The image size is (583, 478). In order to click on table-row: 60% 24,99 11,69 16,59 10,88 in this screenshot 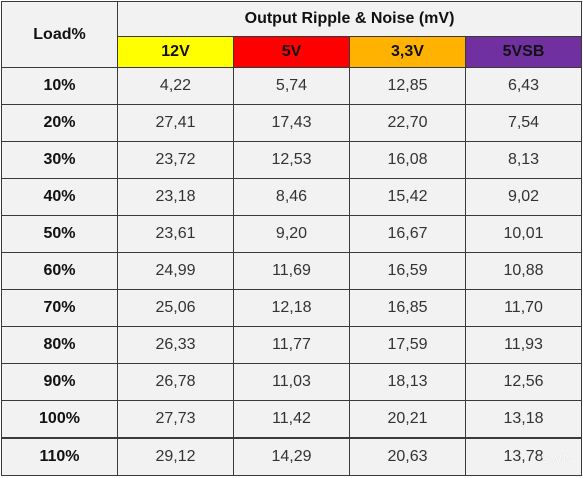, I will do `click(292, 271)`.